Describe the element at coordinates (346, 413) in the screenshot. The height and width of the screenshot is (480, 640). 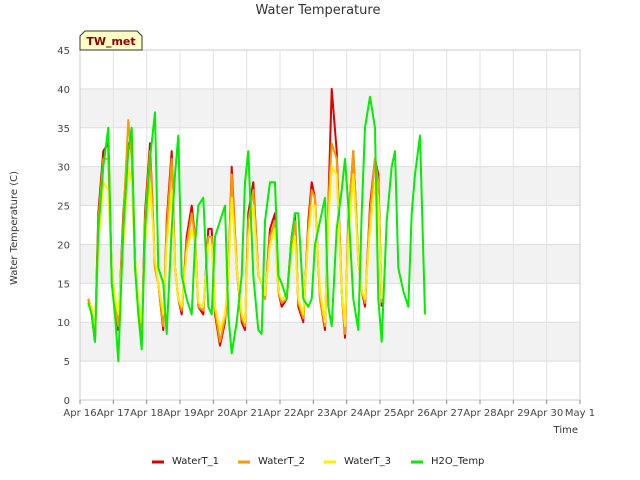
I see `x-tick-label: Apr 24` at that location.